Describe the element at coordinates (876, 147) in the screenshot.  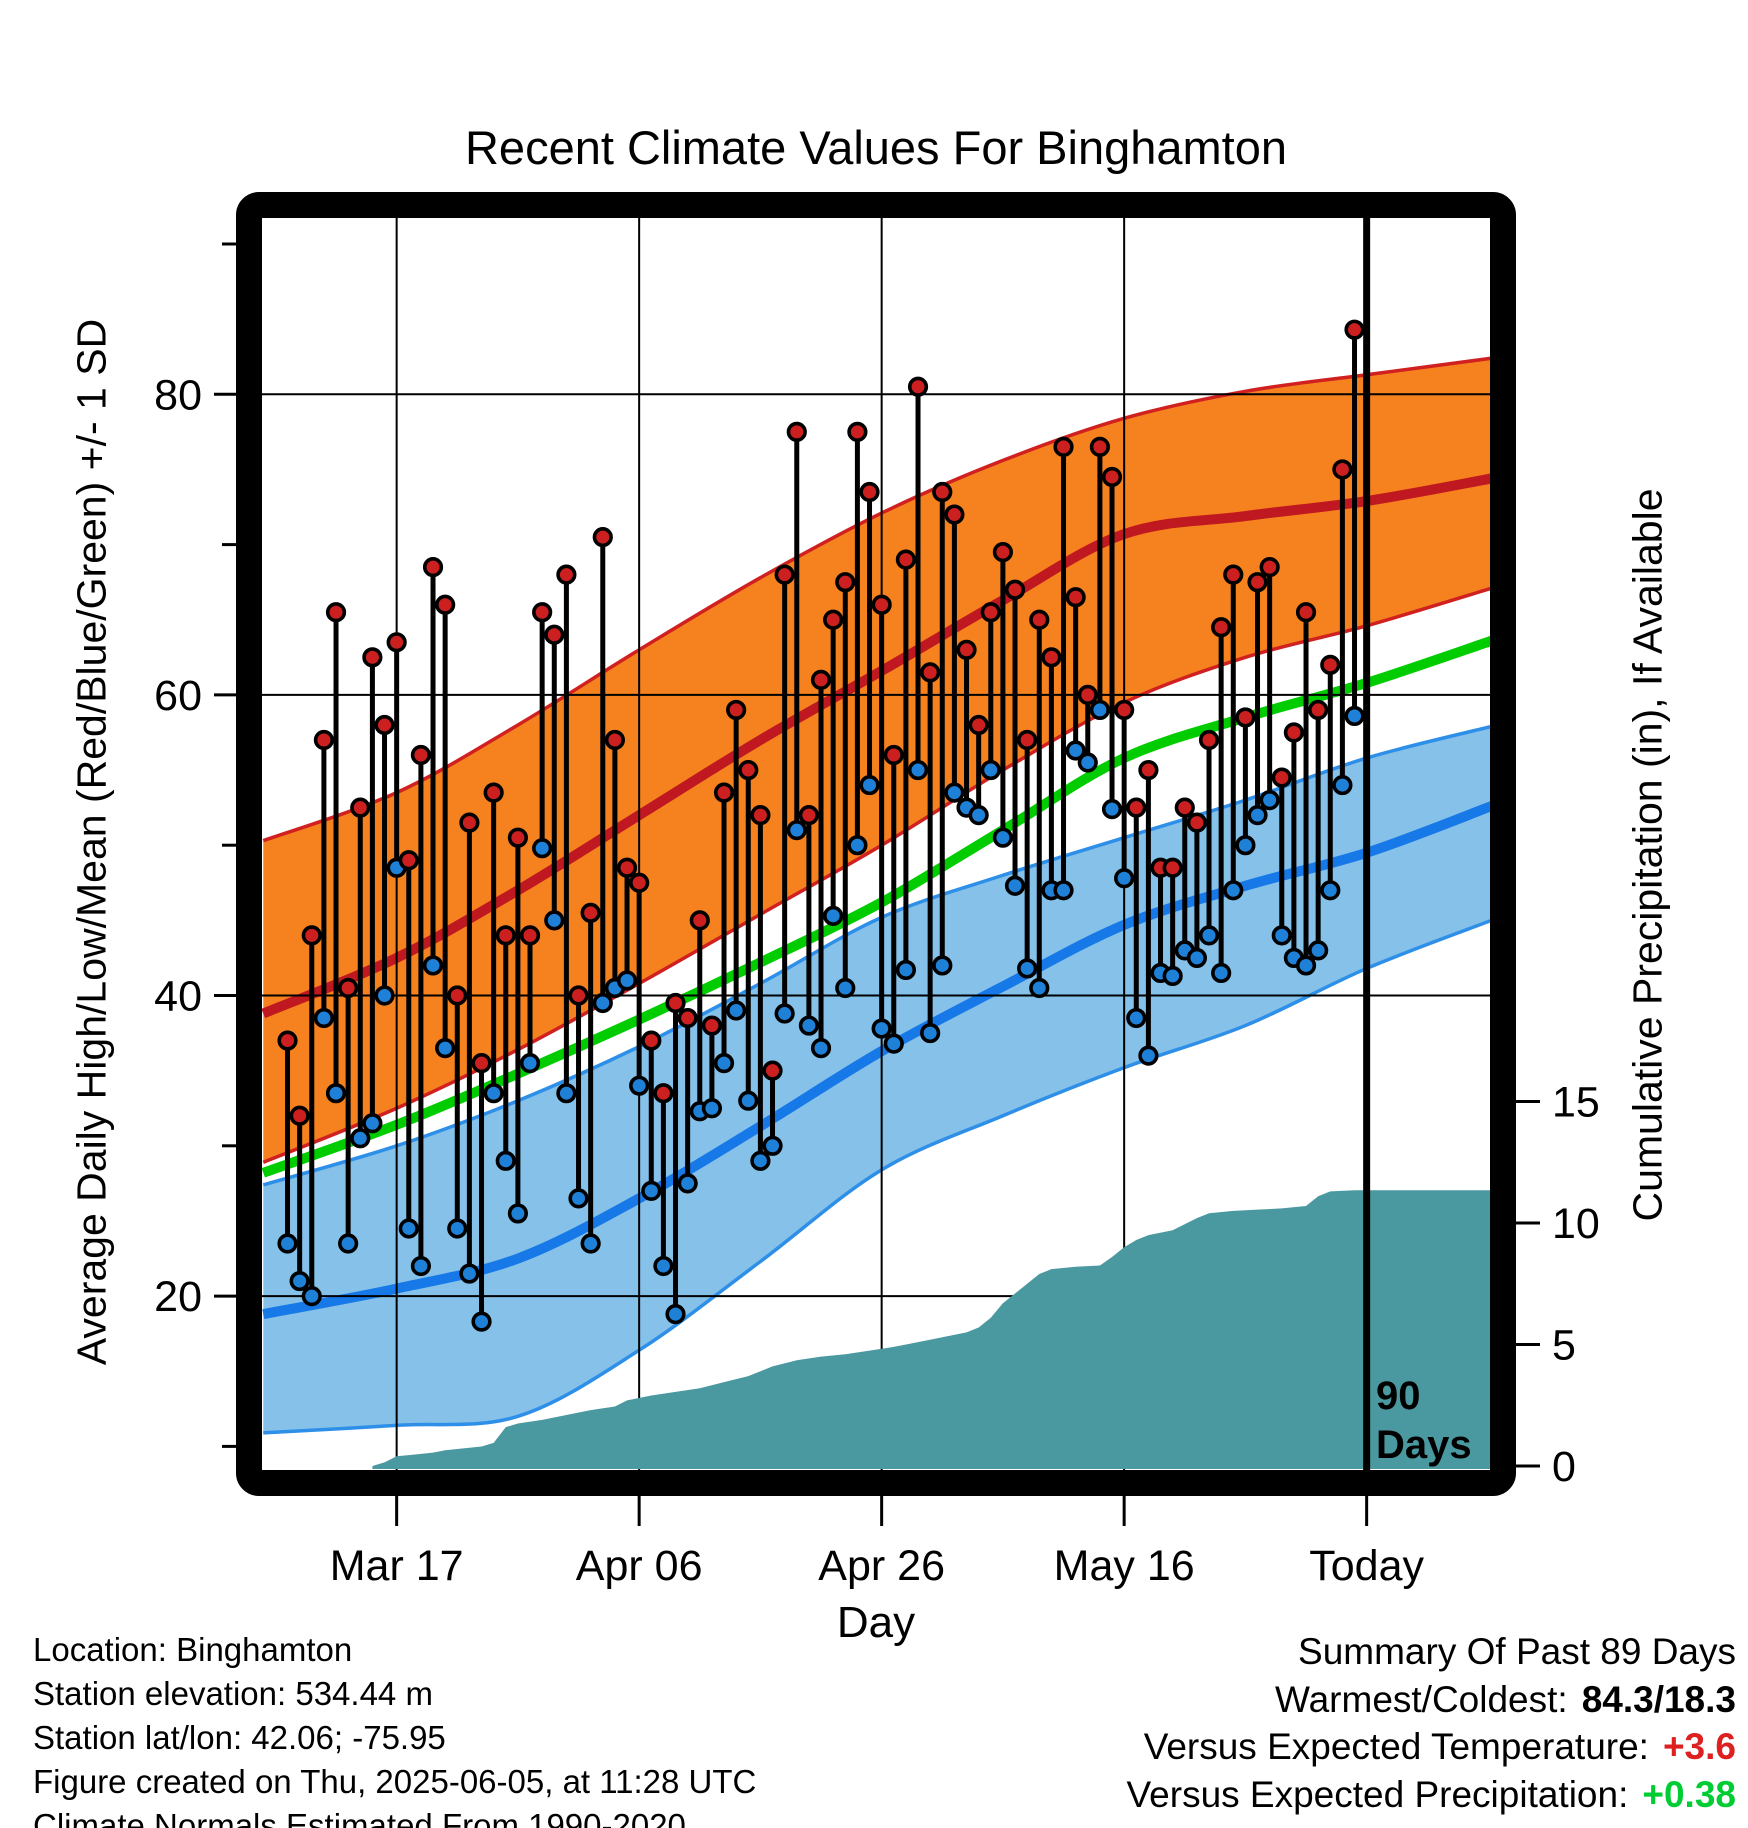
I see `chart-title: Recent Climate Values For Binghamton` at that location.